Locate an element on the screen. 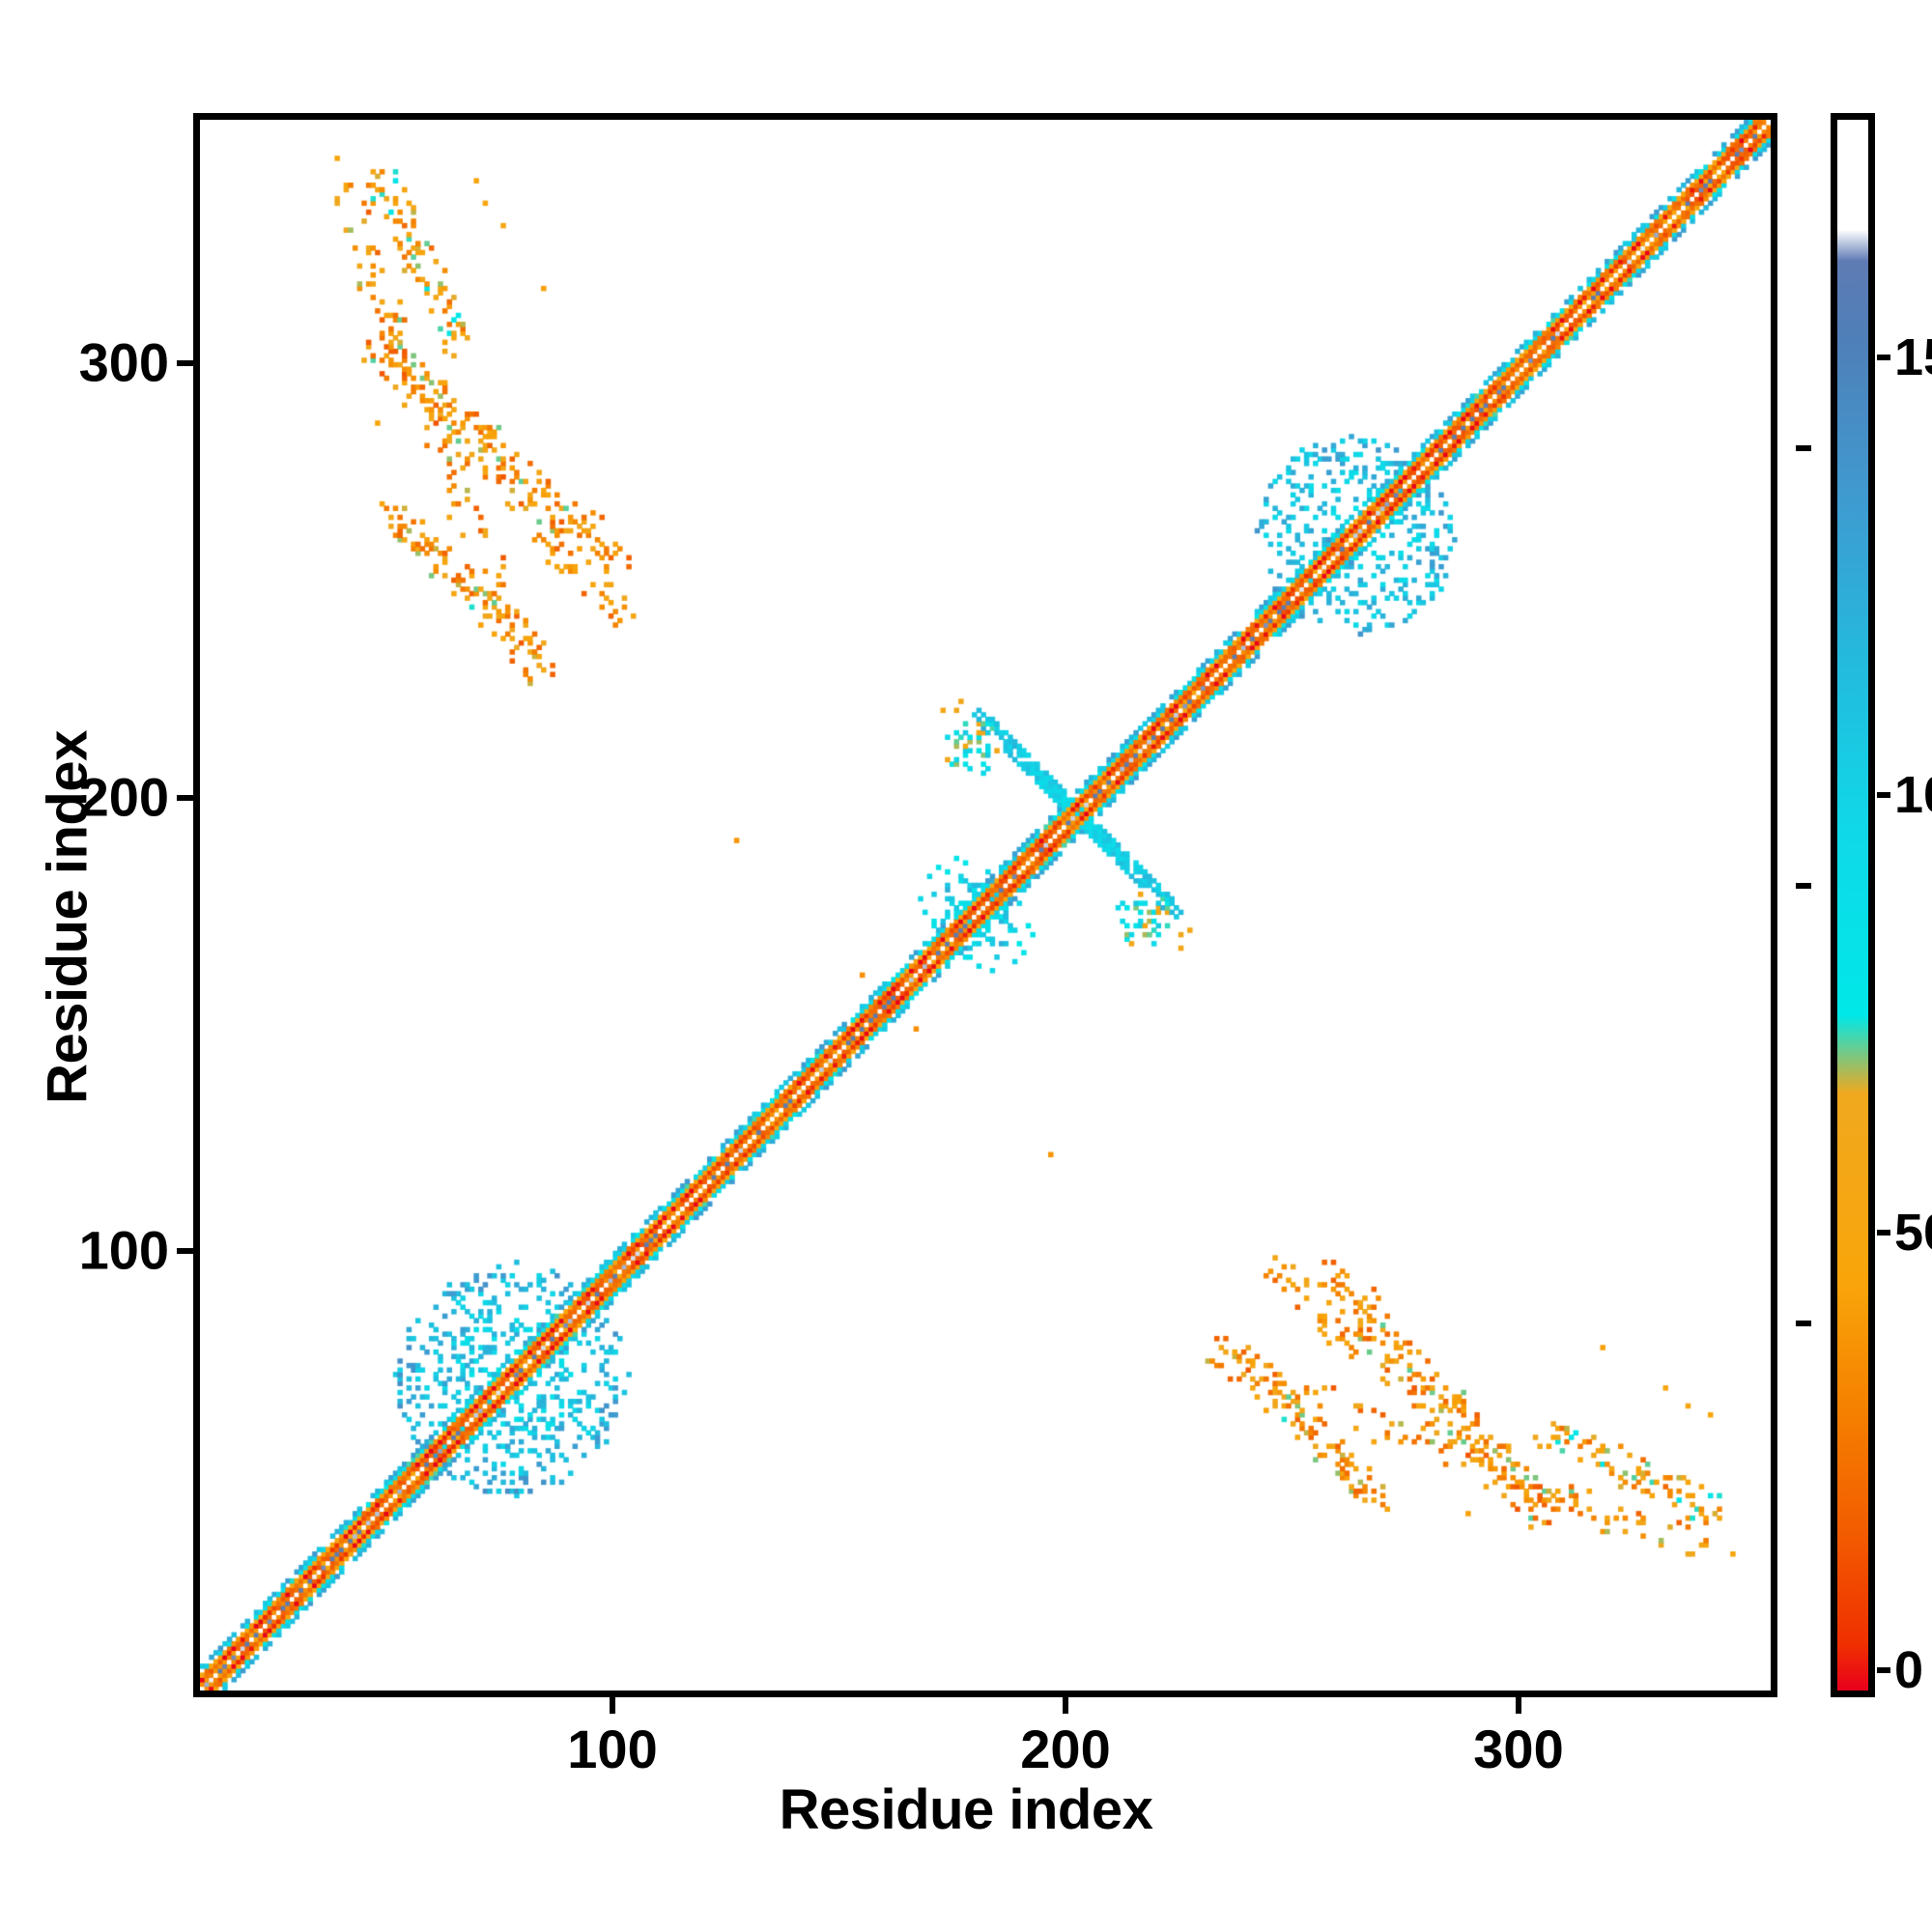  y-tick-label-300: 300 is located at coordinates (123, 362).